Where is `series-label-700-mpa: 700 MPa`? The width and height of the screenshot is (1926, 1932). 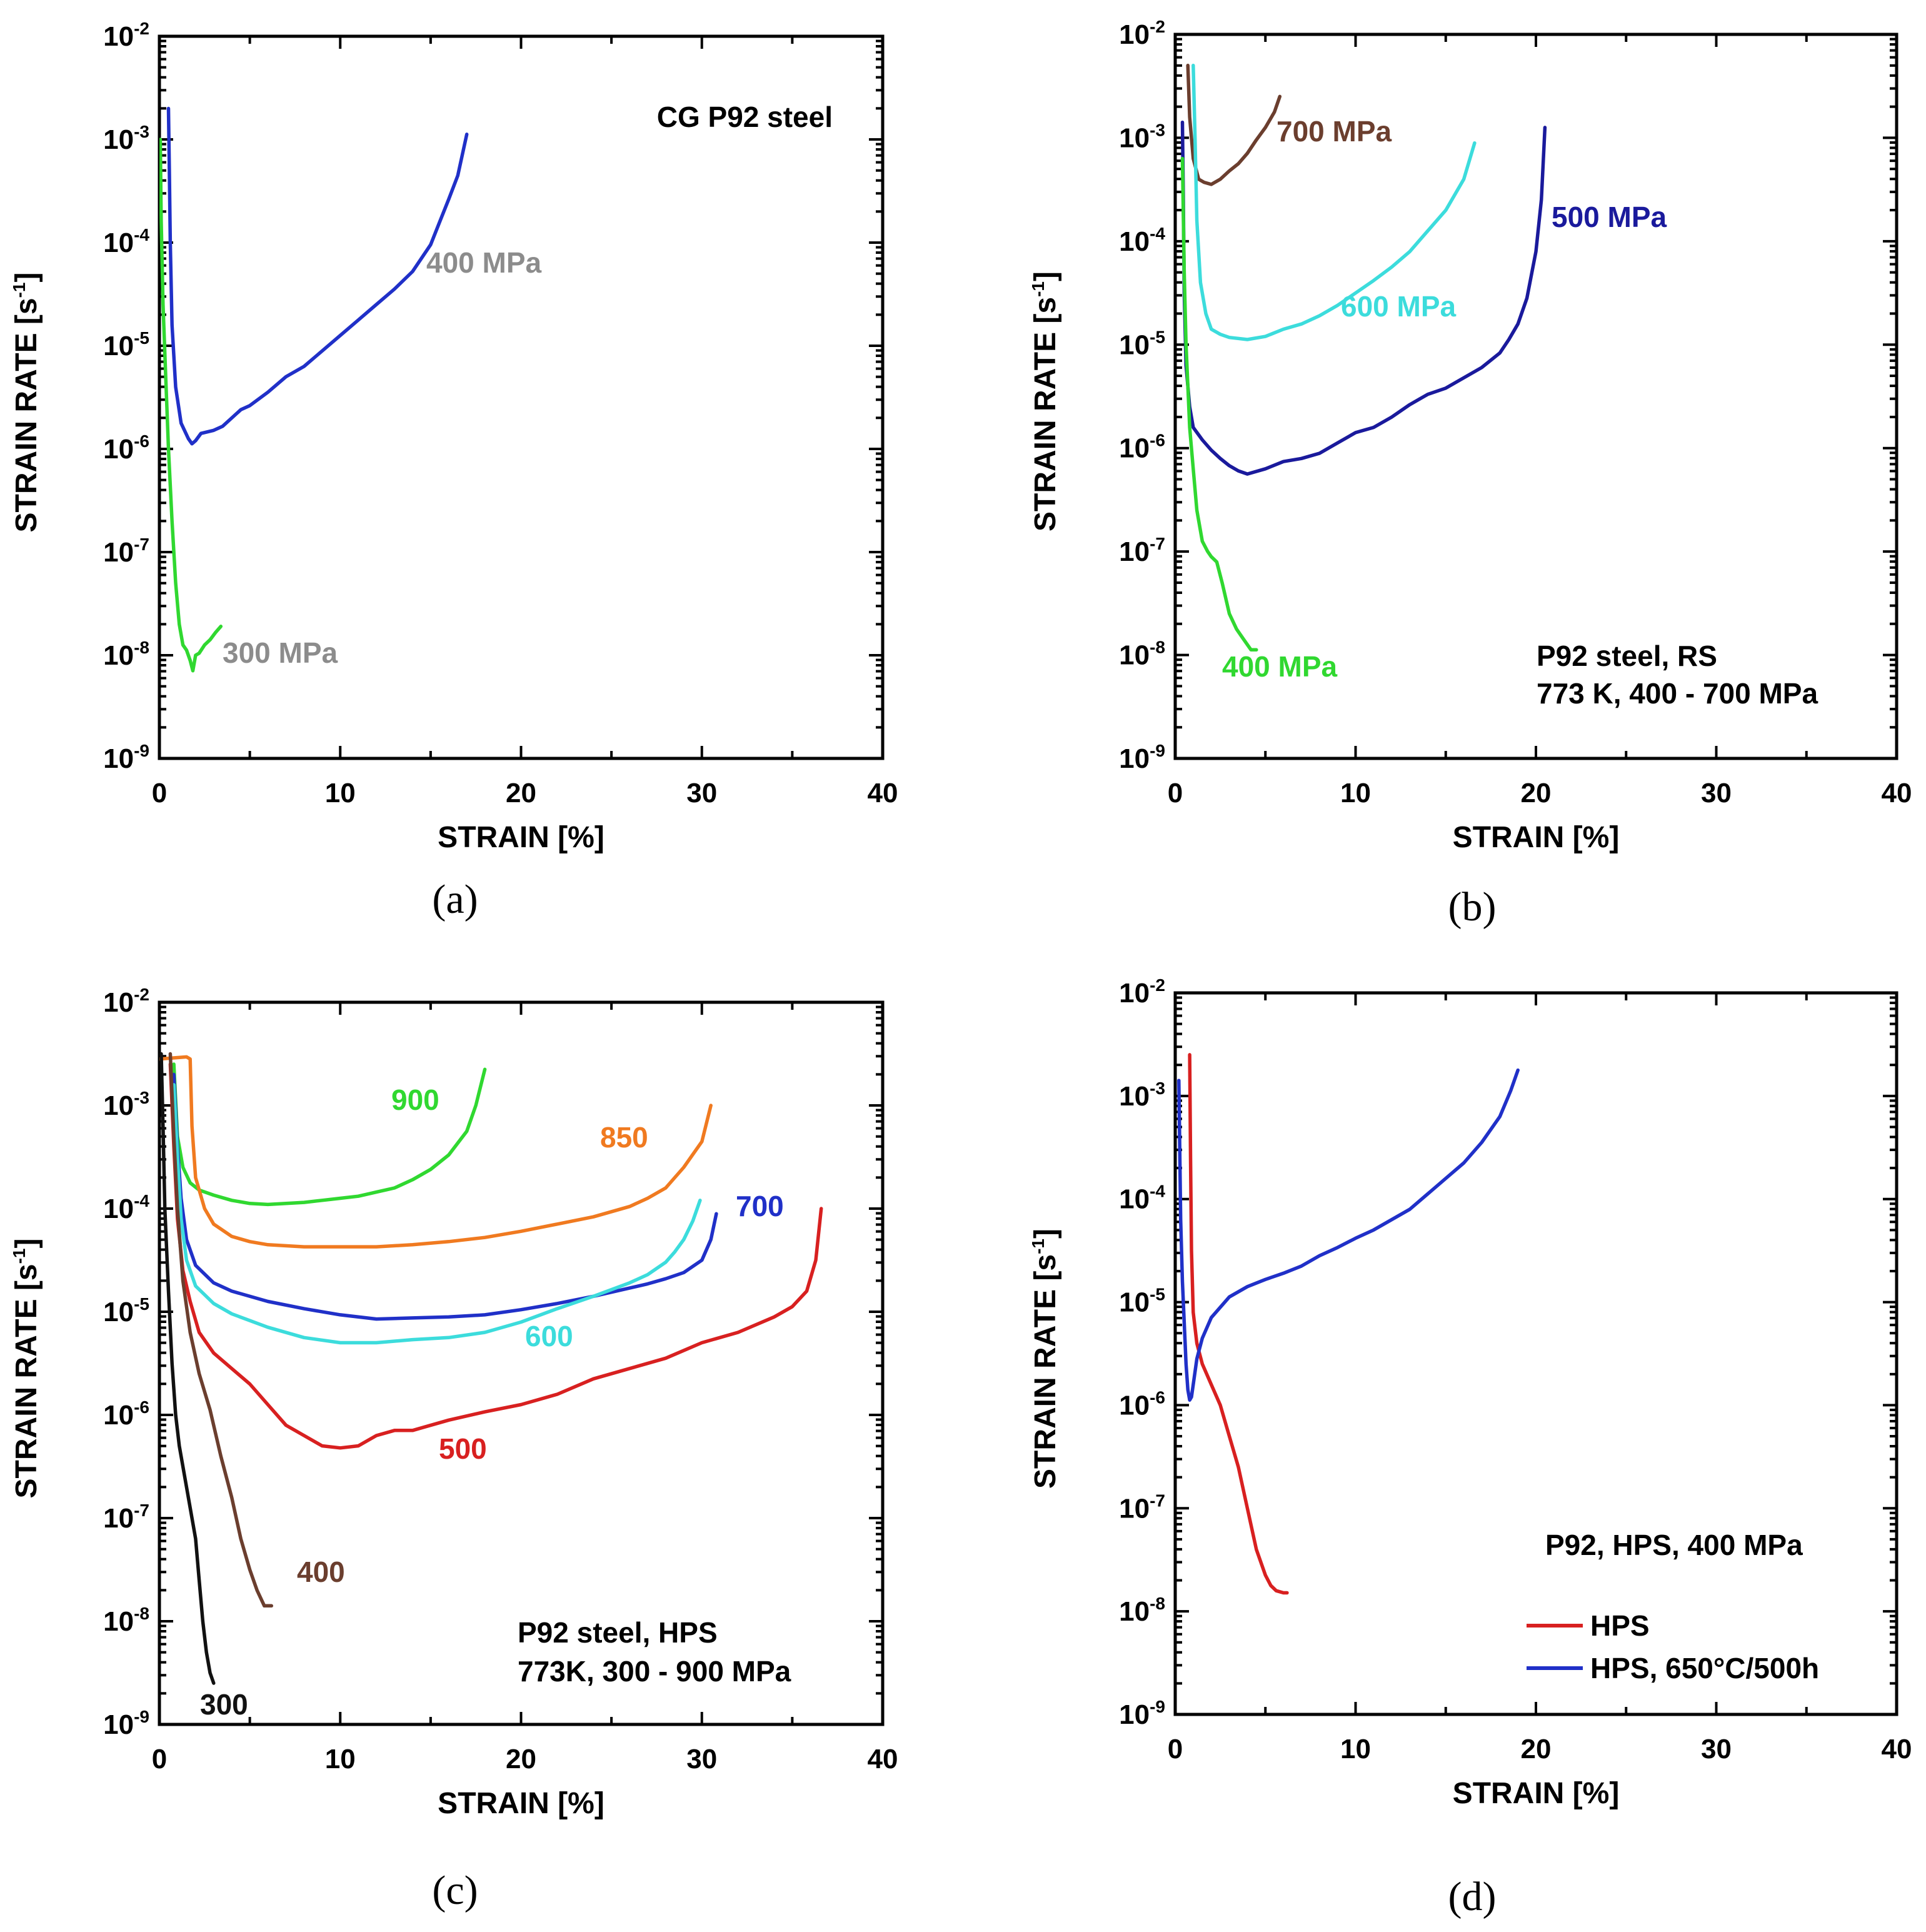
series-label-700-mpa: 700 MPa is located at coordinates (1334, 131).